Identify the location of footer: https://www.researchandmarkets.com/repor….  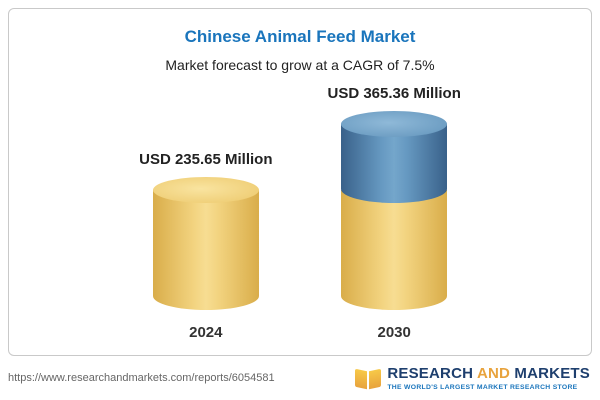
(300, 378).